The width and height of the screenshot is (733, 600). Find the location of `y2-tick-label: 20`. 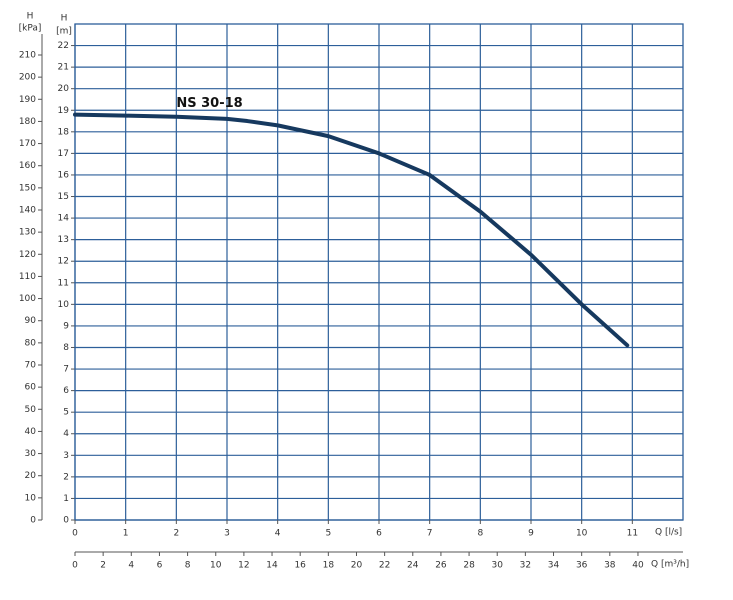

y2-tick-label: 20 is located at coordinates (31, 476).